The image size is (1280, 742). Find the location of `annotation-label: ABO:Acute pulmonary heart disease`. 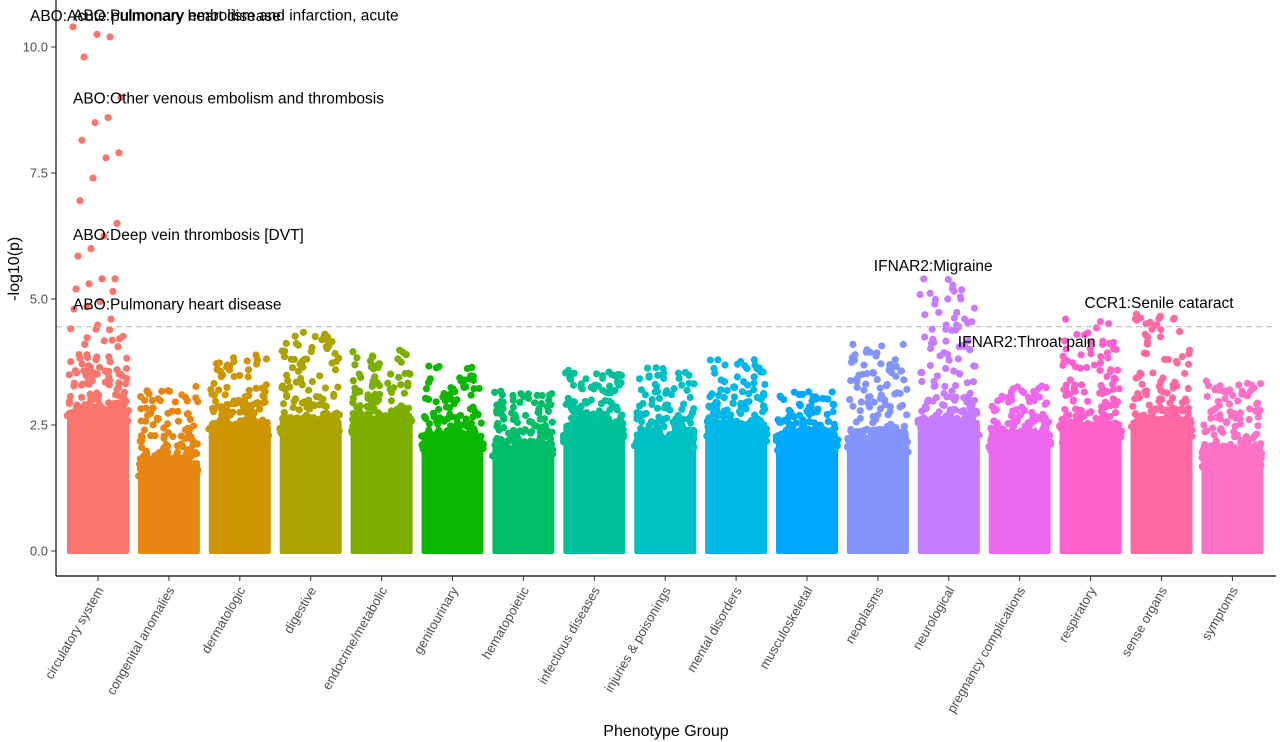

annotation-label: ABO:Acute pulmonary heart disease is located at coordinates (155, 16).